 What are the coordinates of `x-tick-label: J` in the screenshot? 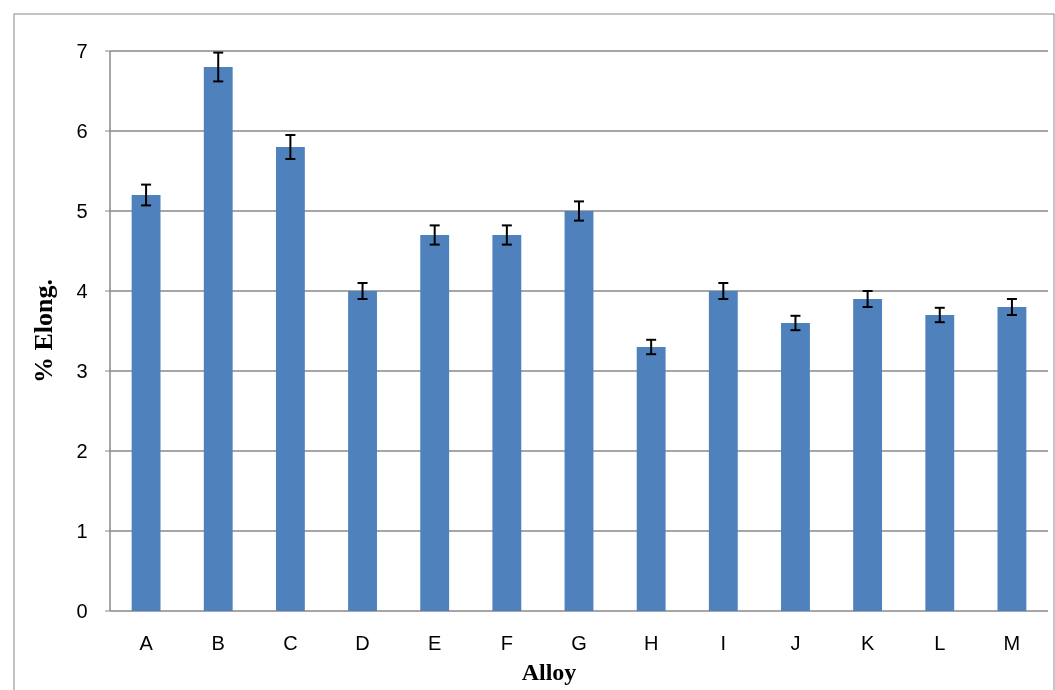 It's located at (795, 643).